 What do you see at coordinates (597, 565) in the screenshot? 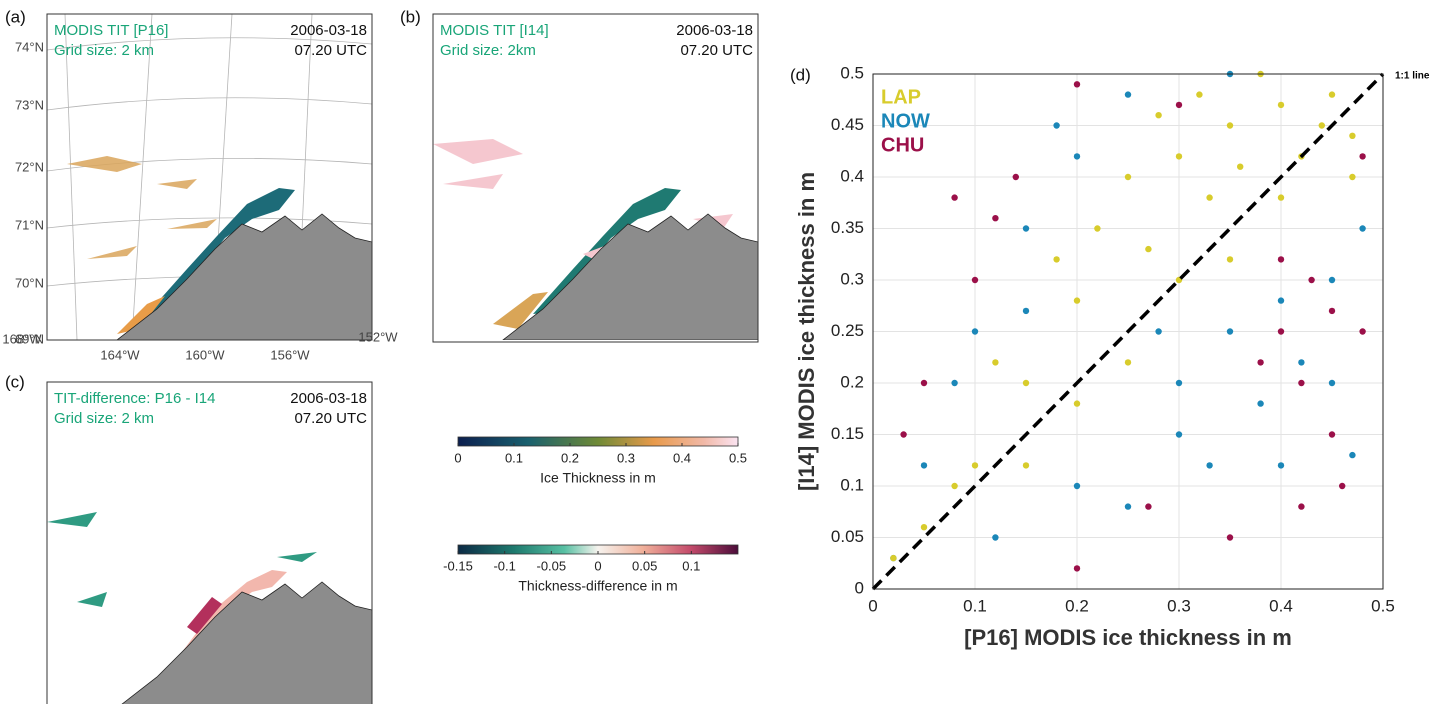
I see `colorbar-tick-label: 0` at bounding box center [597, 565].